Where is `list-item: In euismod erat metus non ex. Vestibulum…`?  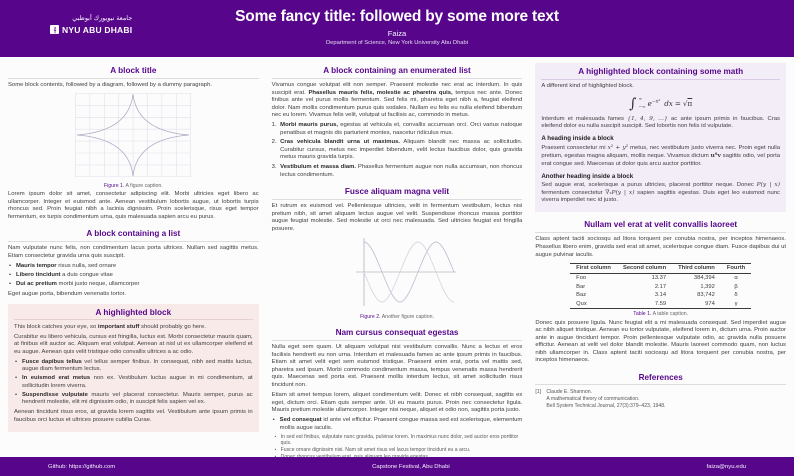
list-item: In euismod erat metus non ex. Vestibulum… is located at coordinates (133, 382).